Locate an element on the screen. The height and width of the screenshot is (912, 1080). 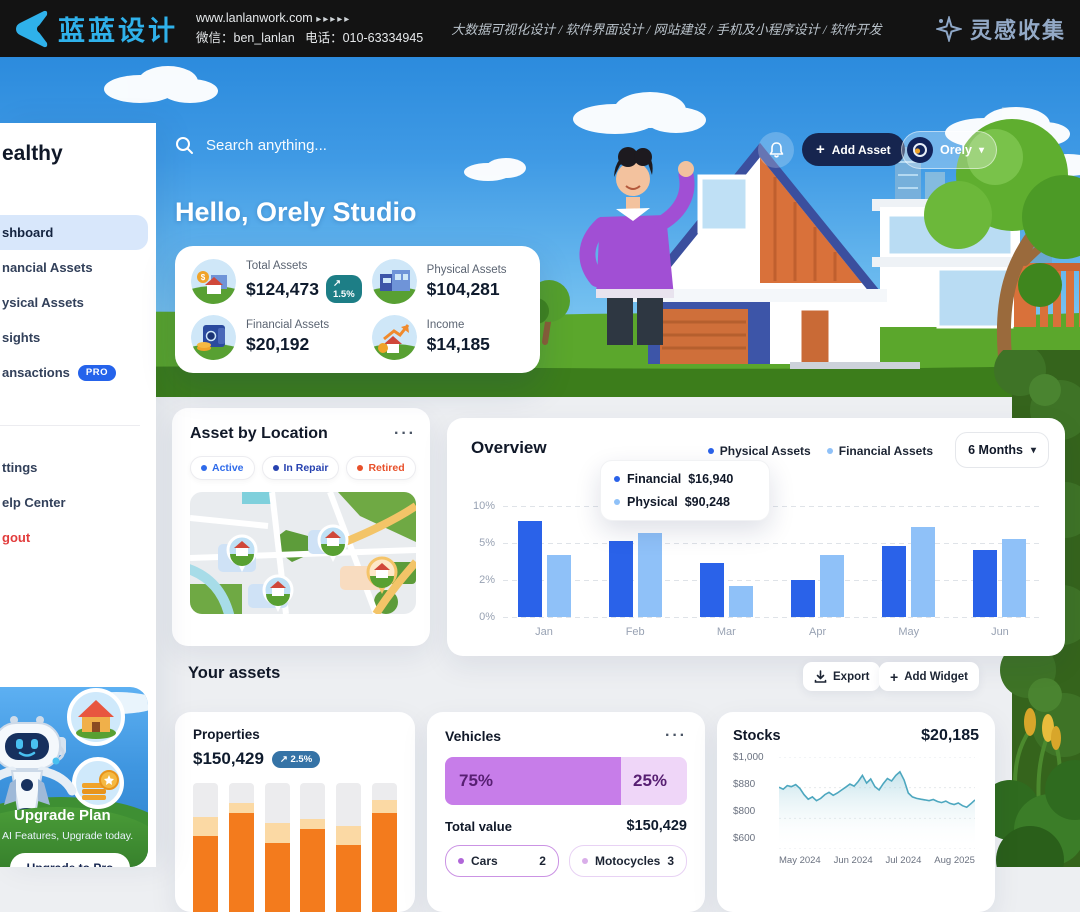
sidebar-item-settings: ttings is located at coordinates (74, 467).